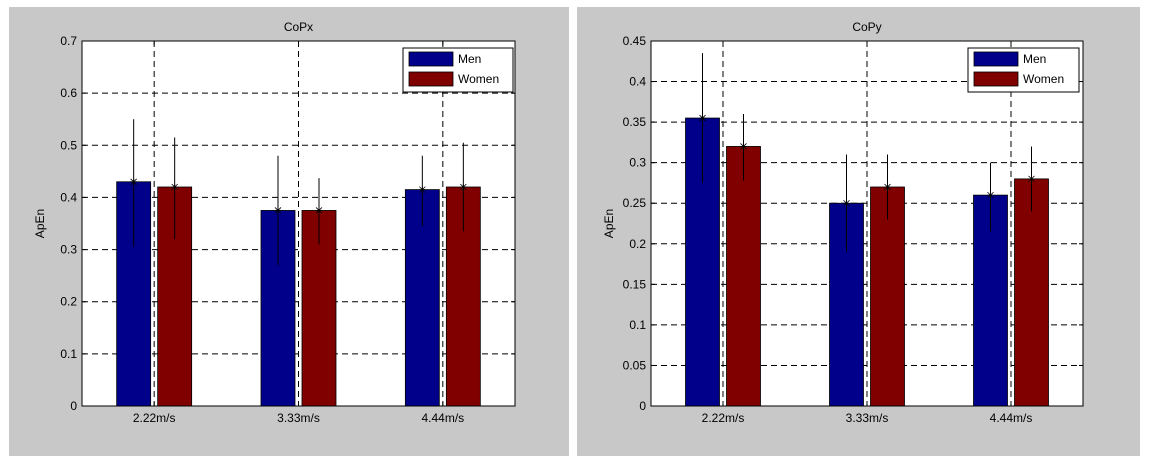  What do you see at coordinates (866, 27) in the screenshot?
I see `chart-title: CoPy` at bounding box center [866, 27].